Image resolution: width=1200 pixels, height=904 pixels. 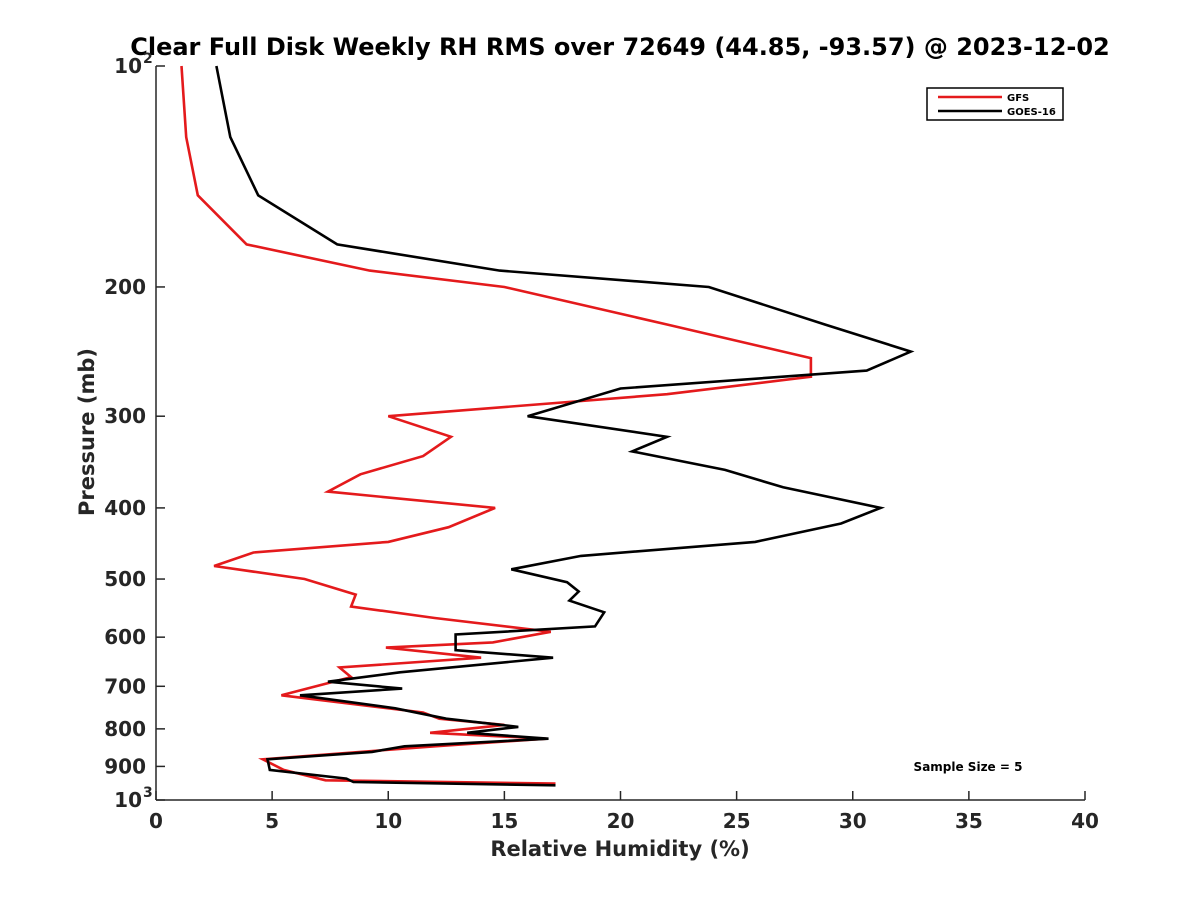 What do you see at coordinates (968, 767) in the screenshot?
I see `sample-size-annotation: Sample Size = 5` at bounding box center [968, 767].